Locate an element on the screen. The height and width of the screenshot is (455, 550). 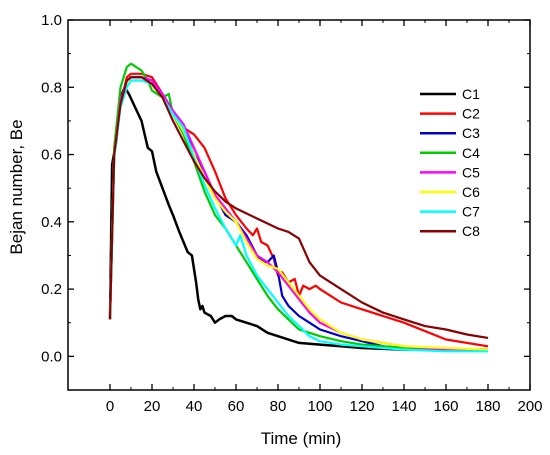
legend-label-c4: C4 is located at coordinates (471, 153).